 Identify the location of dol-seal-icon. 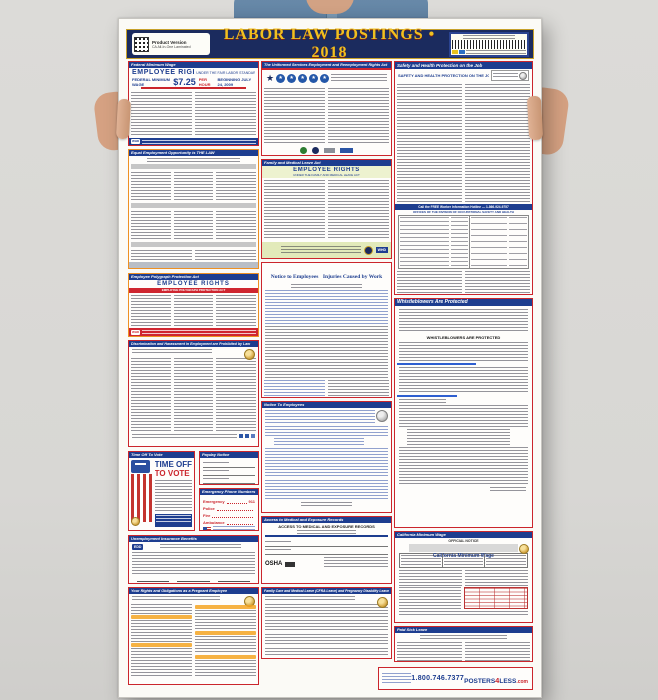
(368, 250).